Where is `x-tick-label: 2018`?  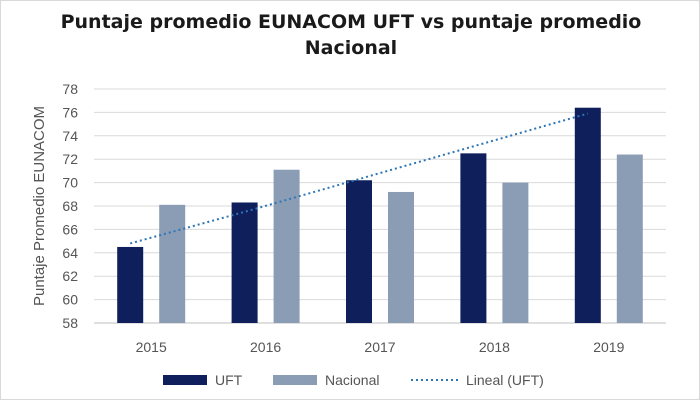 x-tick-label: 2018 is located at coordinates (494, 347).